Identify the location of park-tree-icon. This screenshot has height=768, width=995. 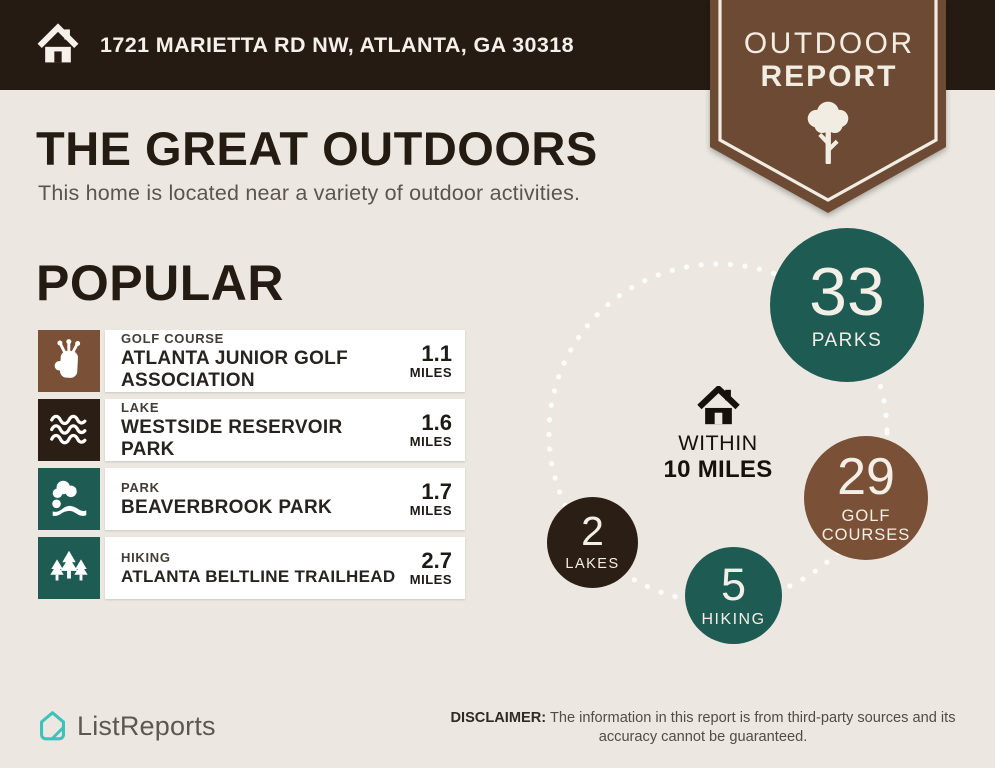
(69, 498).